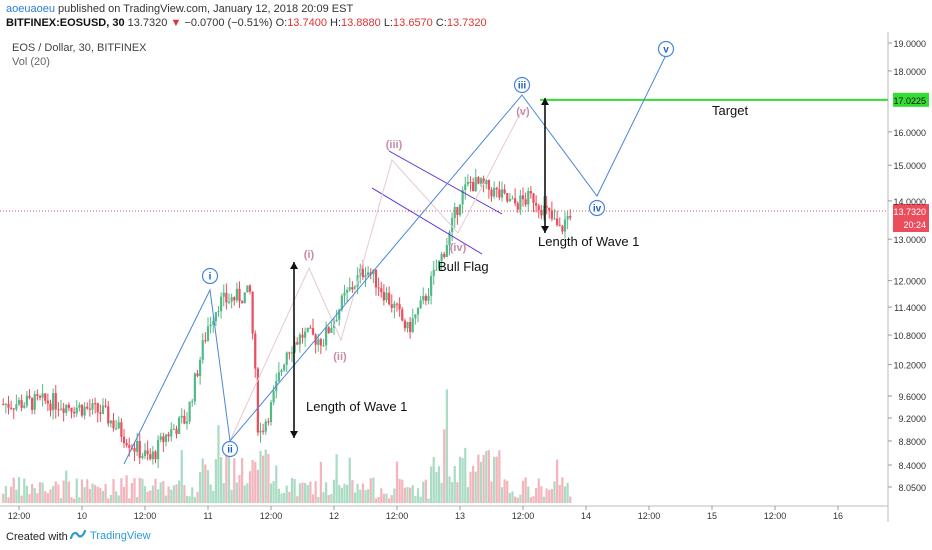 The width and height of the screenshot is (932, 550). I want to click on time-tick-label: 12:00, so click(775, 516).